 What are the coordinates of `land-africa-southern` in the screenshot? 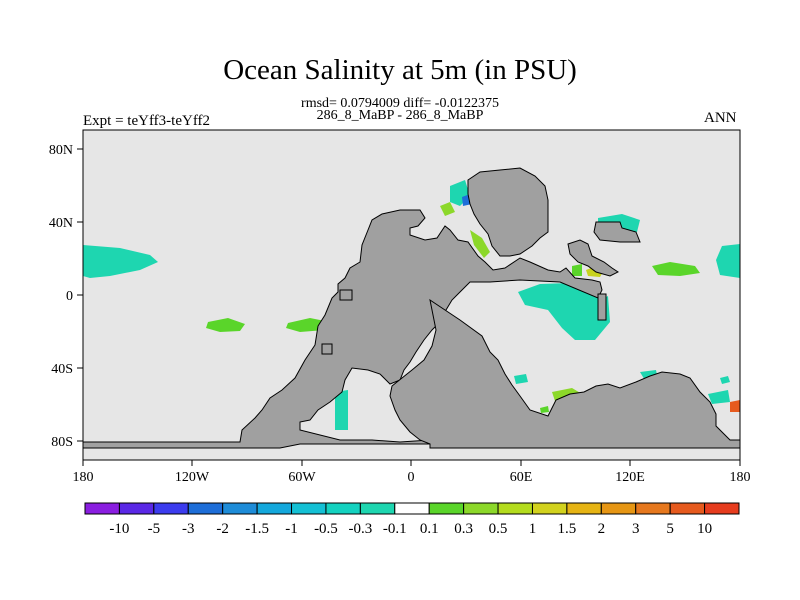 It's located at (565, 373).